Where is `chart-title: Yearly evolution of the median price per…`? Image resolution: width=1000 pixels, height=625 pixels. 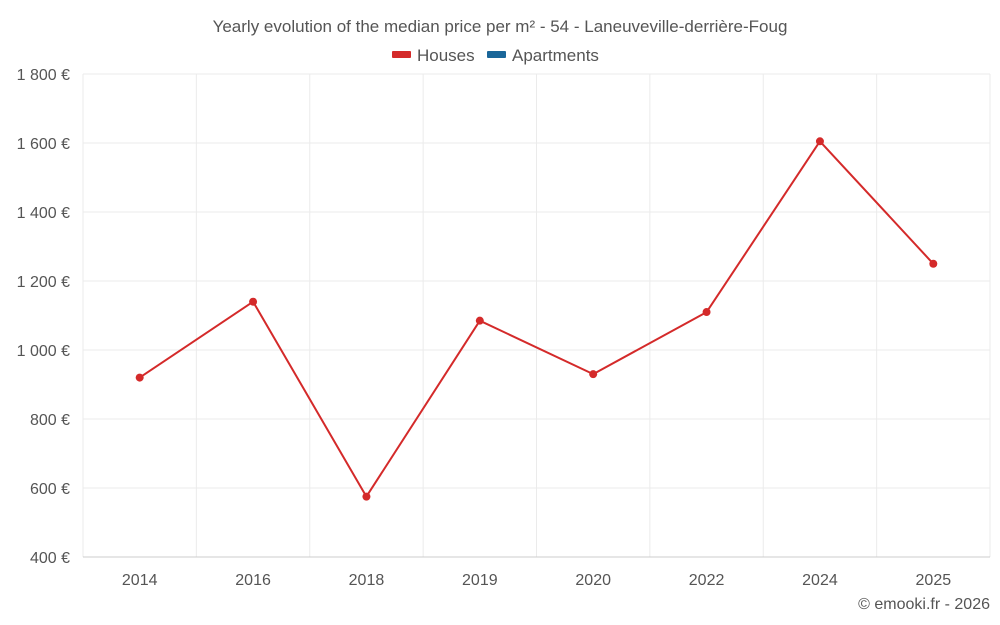 chart-title: Yearly evolution of the median price per… is located at coordinates (500, 26).